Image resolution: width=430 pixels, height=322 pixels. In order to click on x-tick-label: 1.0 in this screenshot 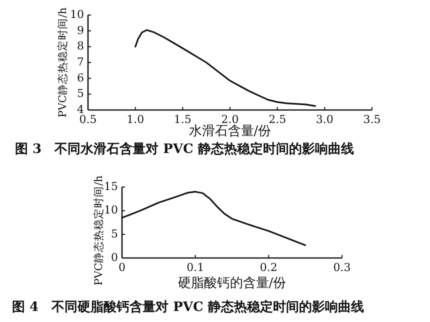, I will do `click(135, 119)`.